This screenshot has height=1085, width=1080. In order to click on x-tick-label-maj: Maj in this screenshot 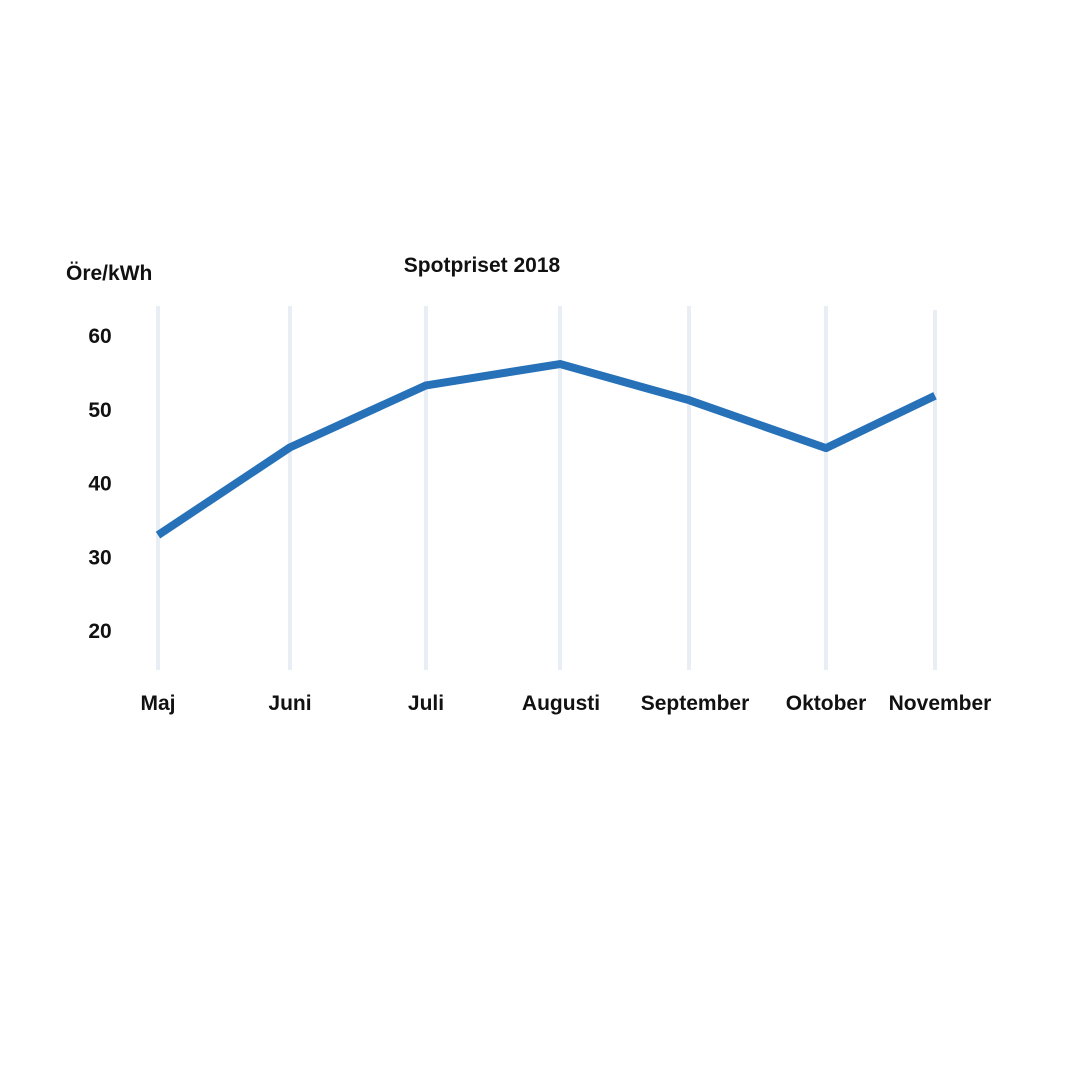, I will do `click(157, 703)`.